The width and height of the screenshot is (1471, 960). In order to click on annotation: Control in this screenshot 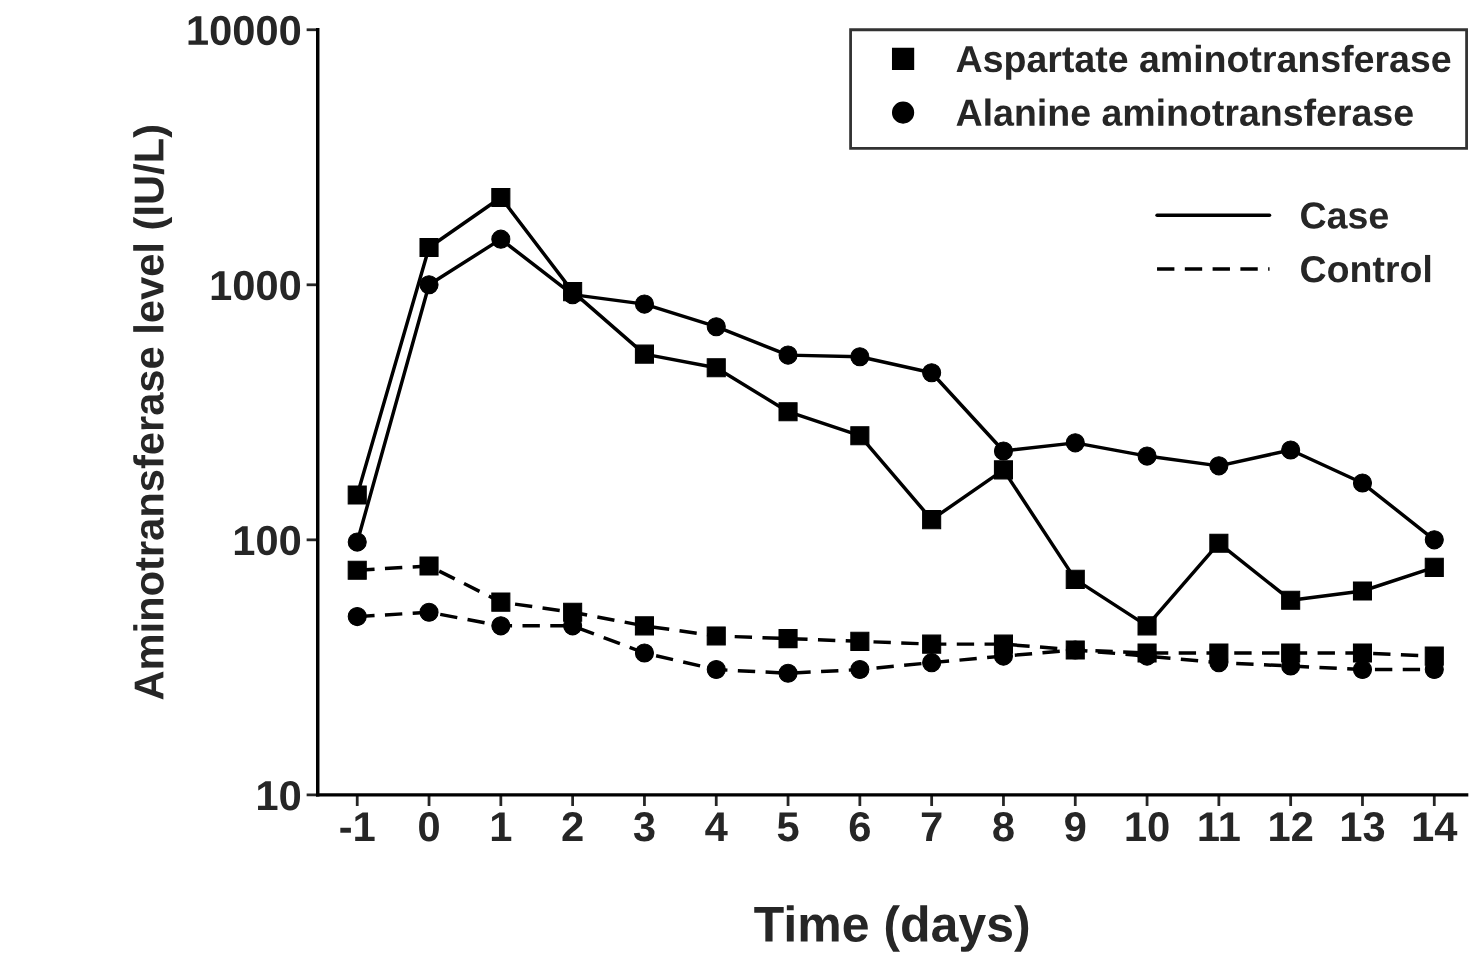, I will do `click(1366, 268)`.